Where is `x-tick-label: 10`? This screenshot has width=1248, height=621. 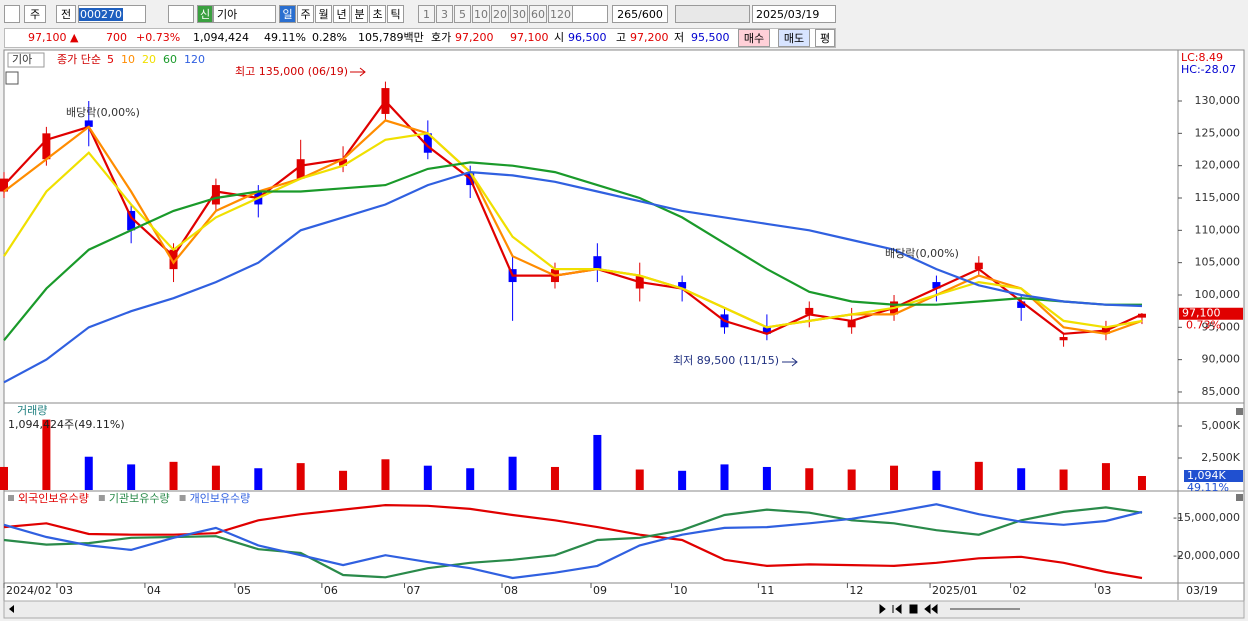 x-tick-label: 10 is located at coordinates (681, 590).